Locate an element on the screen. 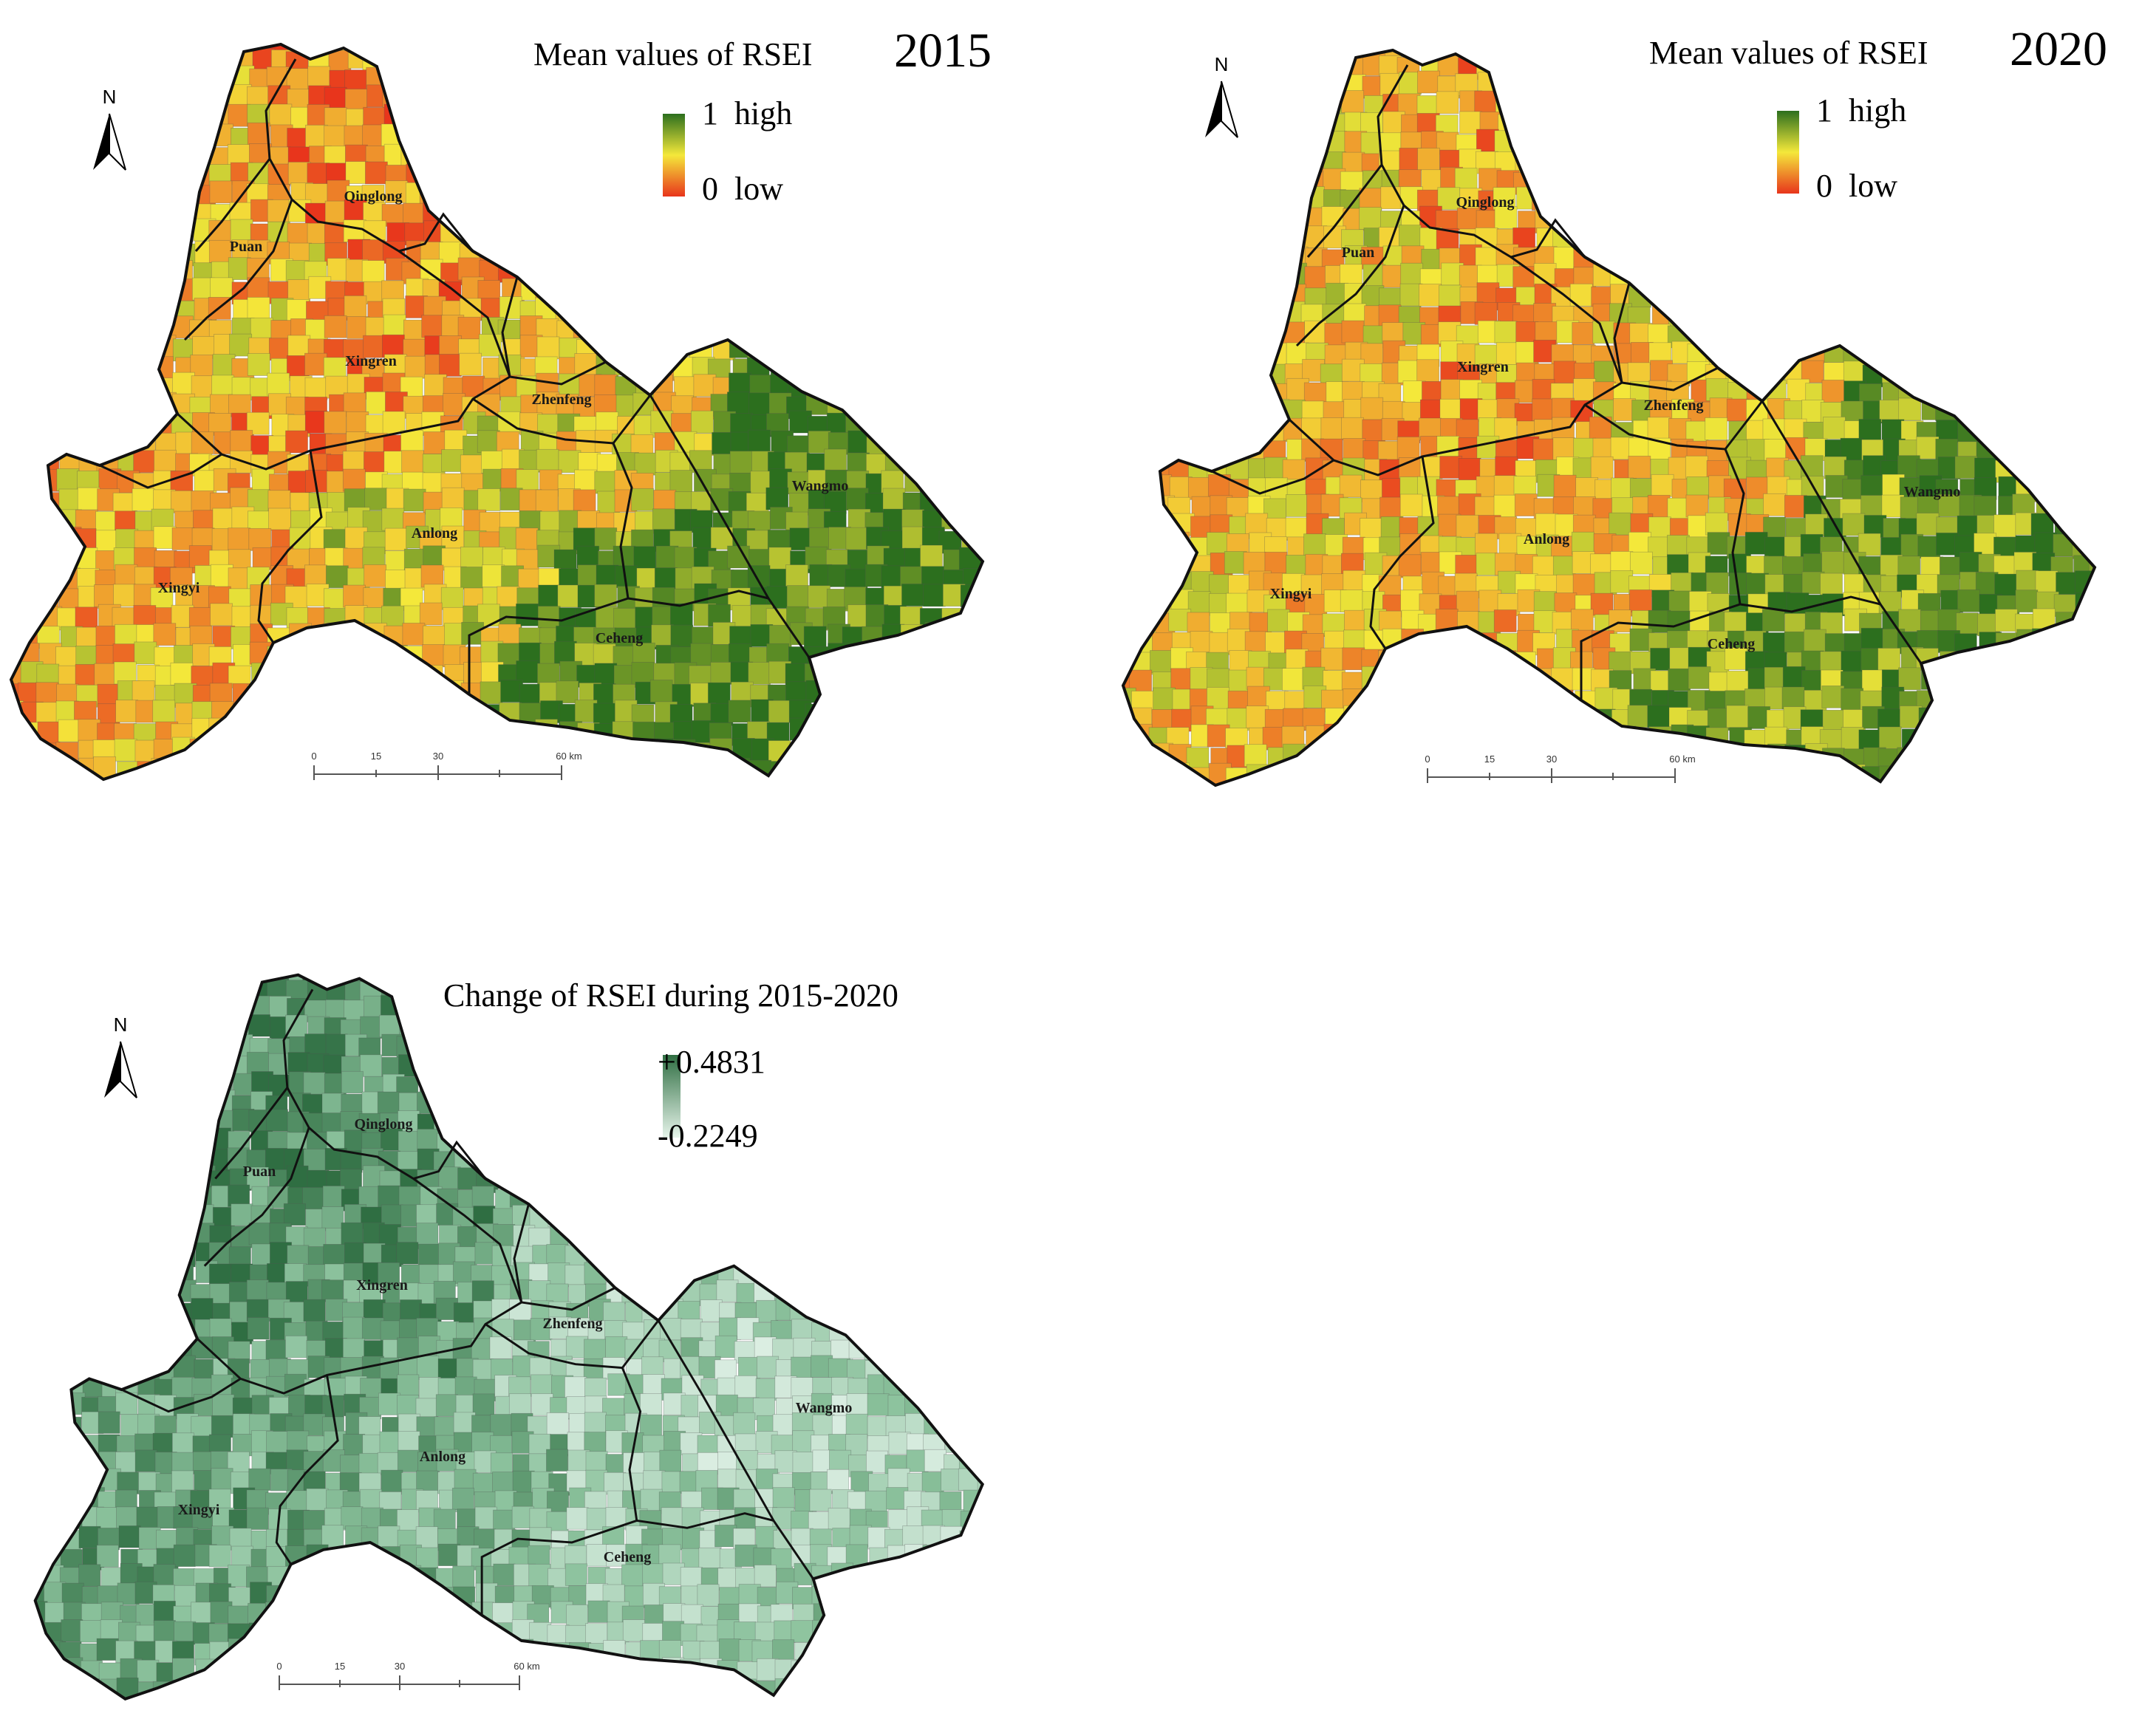 The width and height of the screenshot is (2142, 1736). legend-color-ramp is located at coordinates (674, 155).